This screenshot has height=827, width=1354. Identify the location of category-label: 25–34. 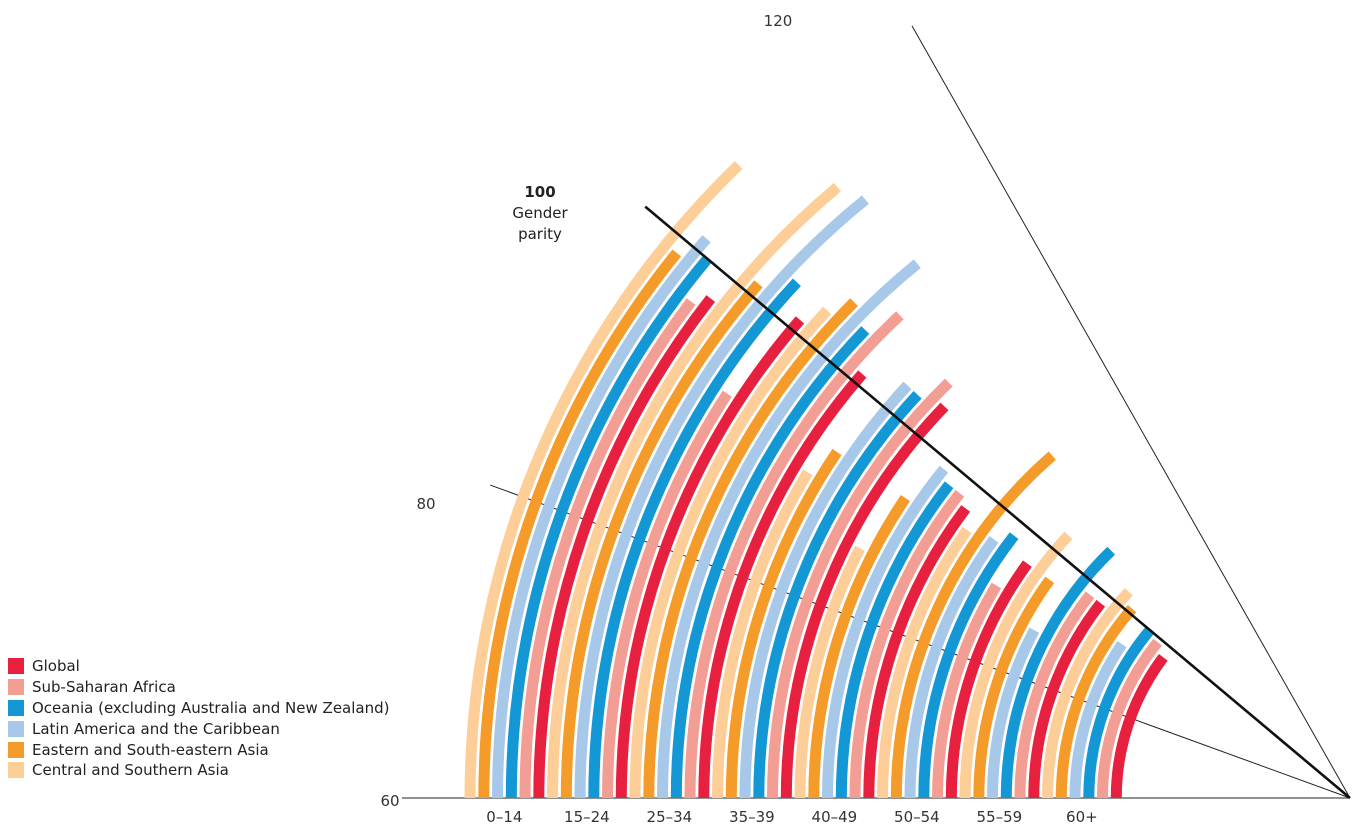
(670, 817).